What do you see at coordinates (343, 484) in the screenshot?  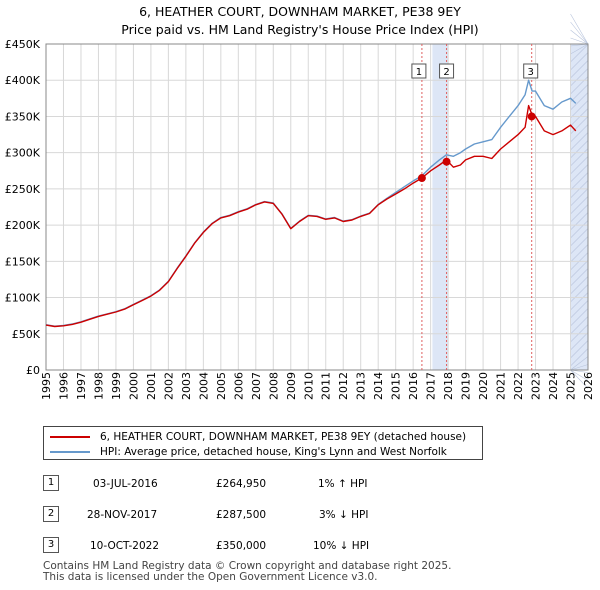 I see `transaction-hpi: 1% ↑ HPI` at bounding box center [343, 484].